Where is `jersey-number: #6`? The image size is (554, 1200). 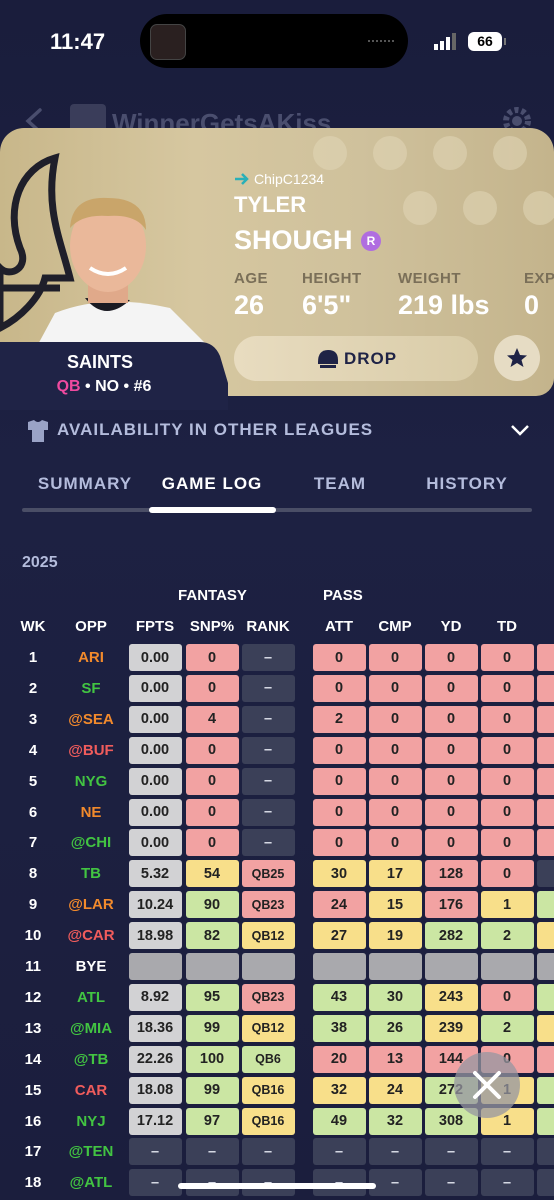 jersey-number: #6 is located at coordinates (142, 386).